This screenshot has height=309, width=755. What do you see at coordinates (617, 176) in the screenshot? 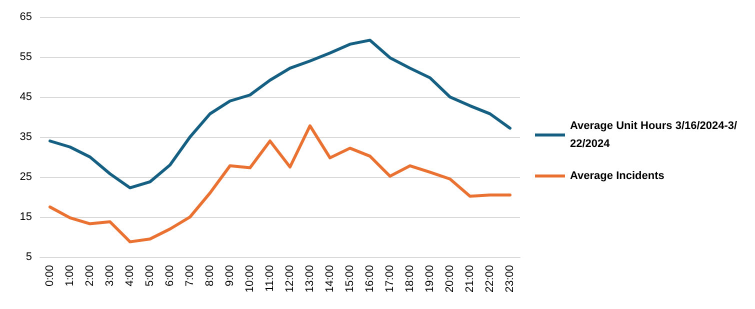
I see `legend-label: Average Incidents` at bounding box center [617, 176].